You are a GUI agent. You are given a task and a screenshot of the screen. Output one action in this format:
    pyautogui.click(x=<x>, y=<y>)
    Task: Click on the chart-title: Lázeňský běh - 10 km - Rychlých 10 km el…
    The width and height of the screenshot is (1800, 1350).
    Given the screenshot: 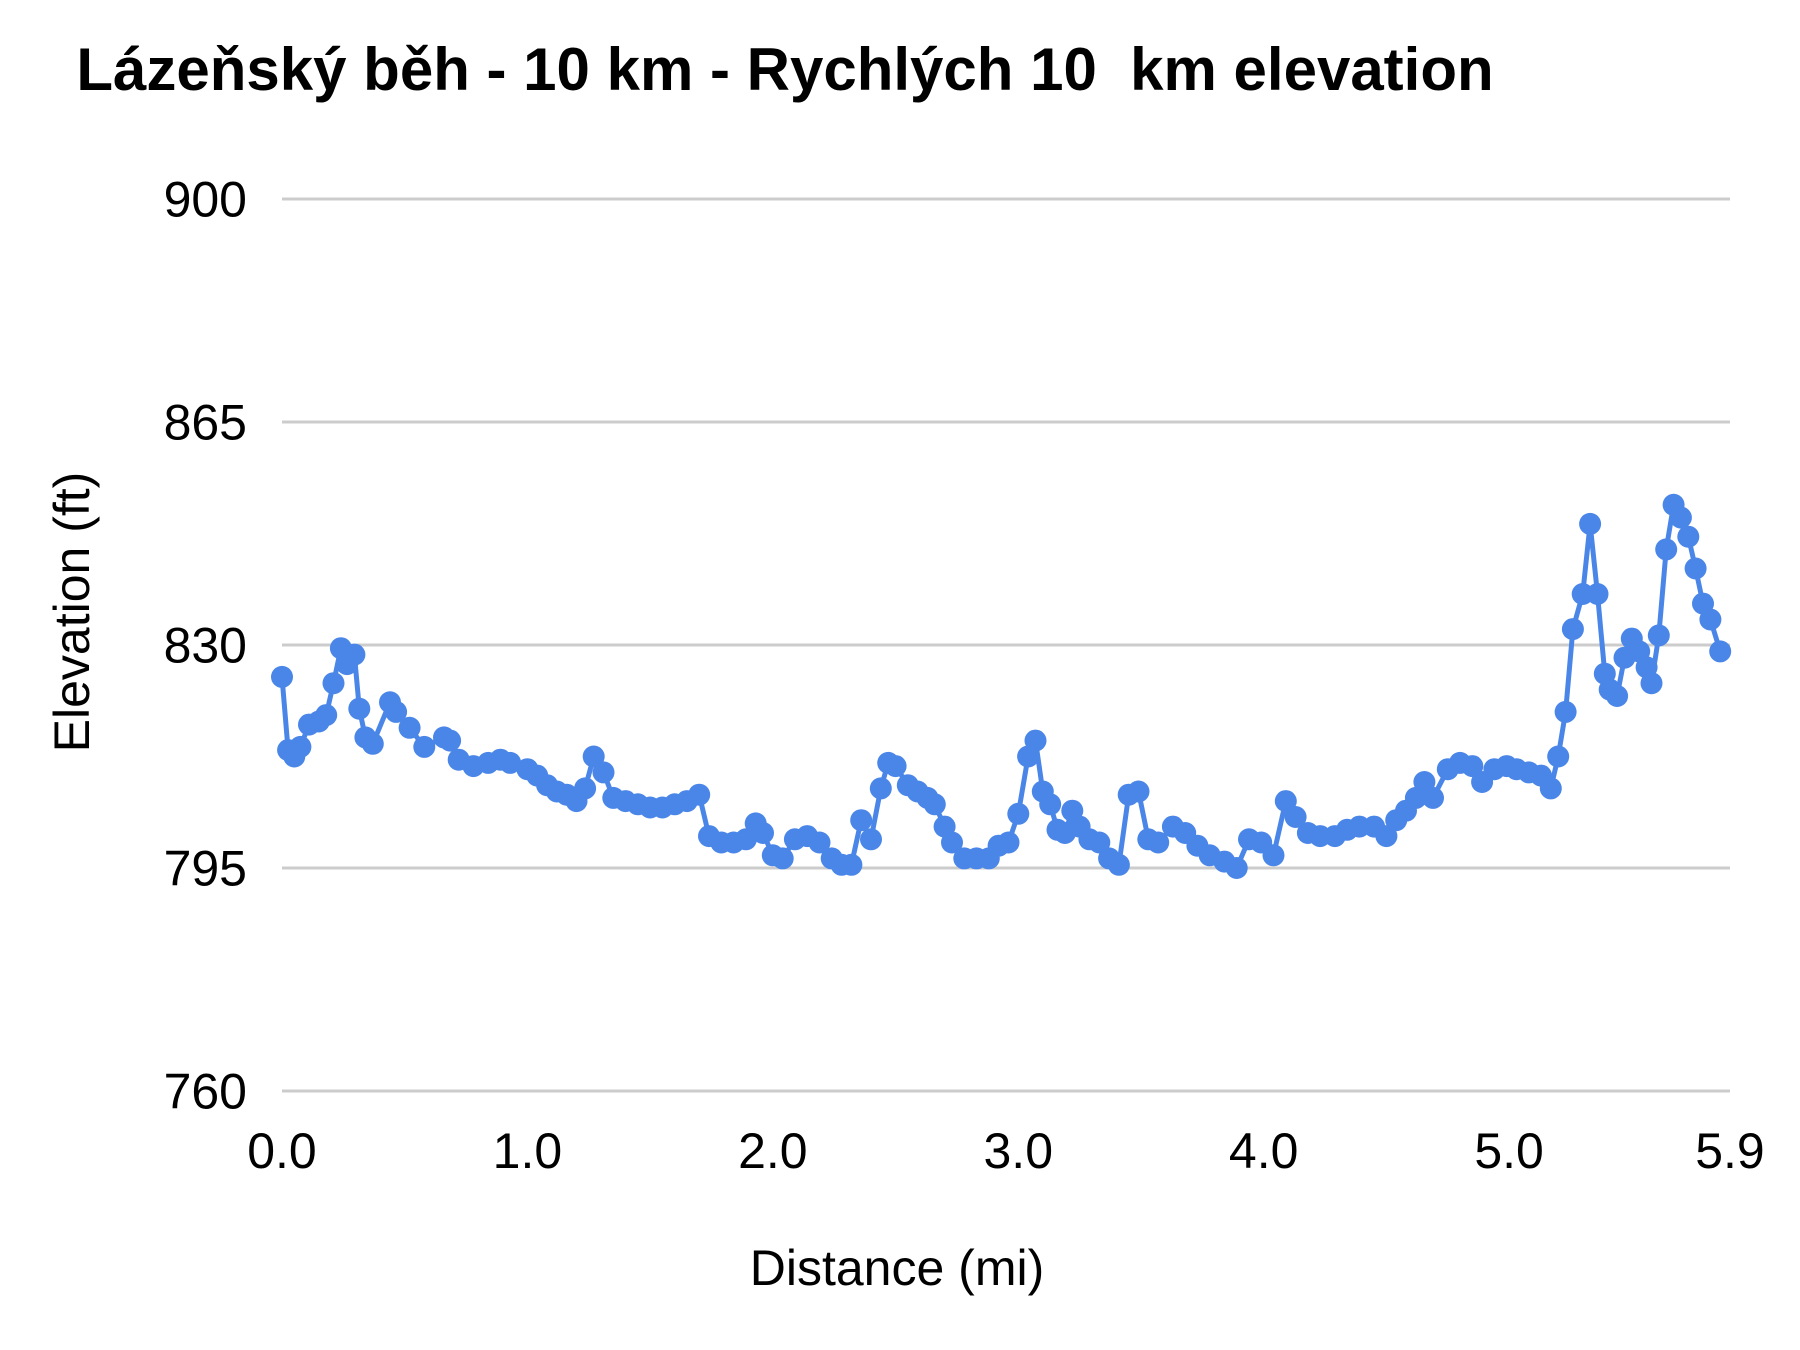 What is the action you would take?
    pyautogui.click(x=785, y=69)
    